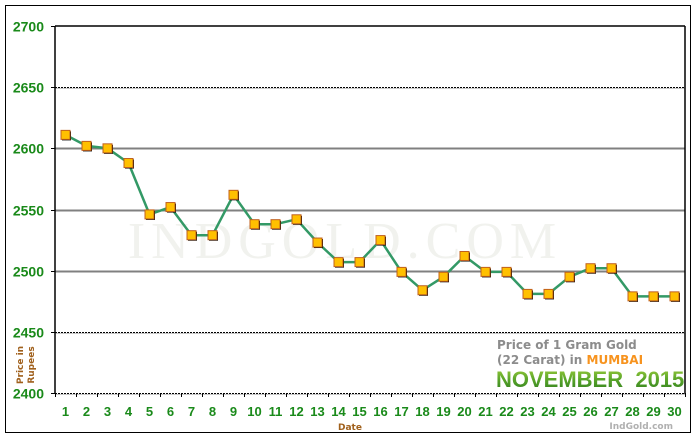 This screenshot has height=440, width=700. What do you see at coordinates (28, 211) in the screenshot?
I see `y-tick-label: 2550` at bounding box center [28, 211].